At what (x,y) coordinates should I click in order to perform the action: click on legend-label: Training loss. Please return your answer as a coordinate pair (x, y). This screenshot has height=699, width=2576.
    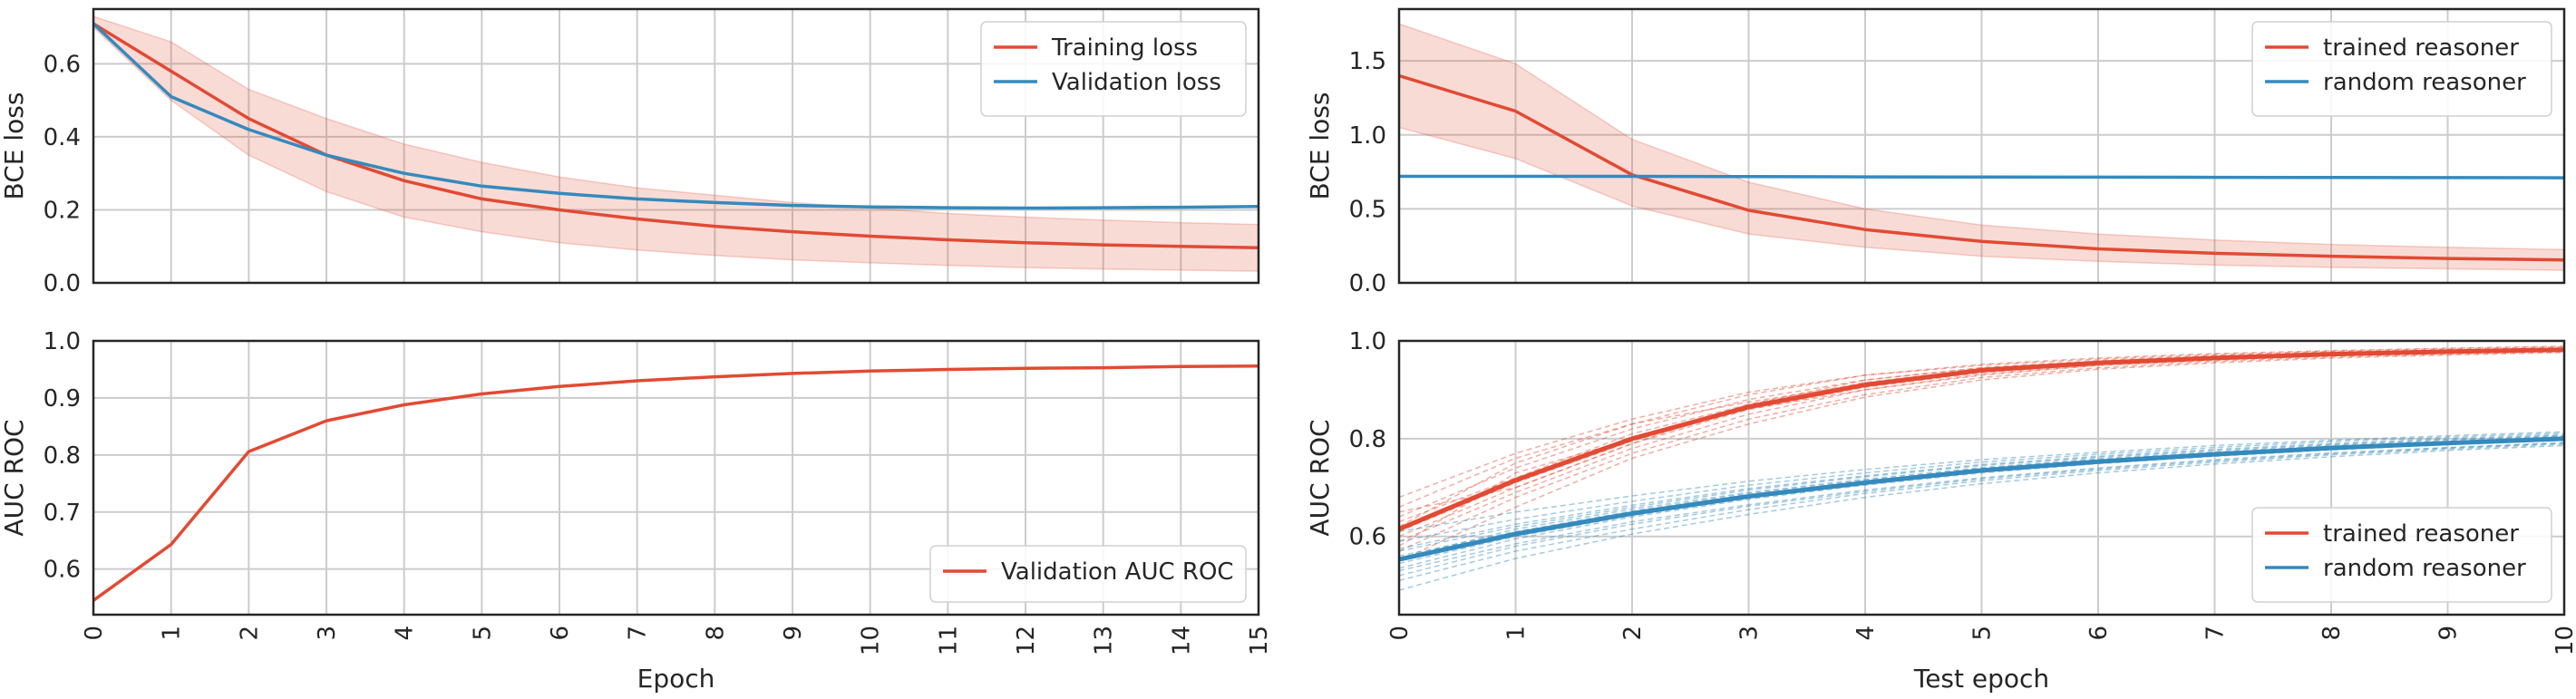
    Looking at the image, I should click on (1124, 48).